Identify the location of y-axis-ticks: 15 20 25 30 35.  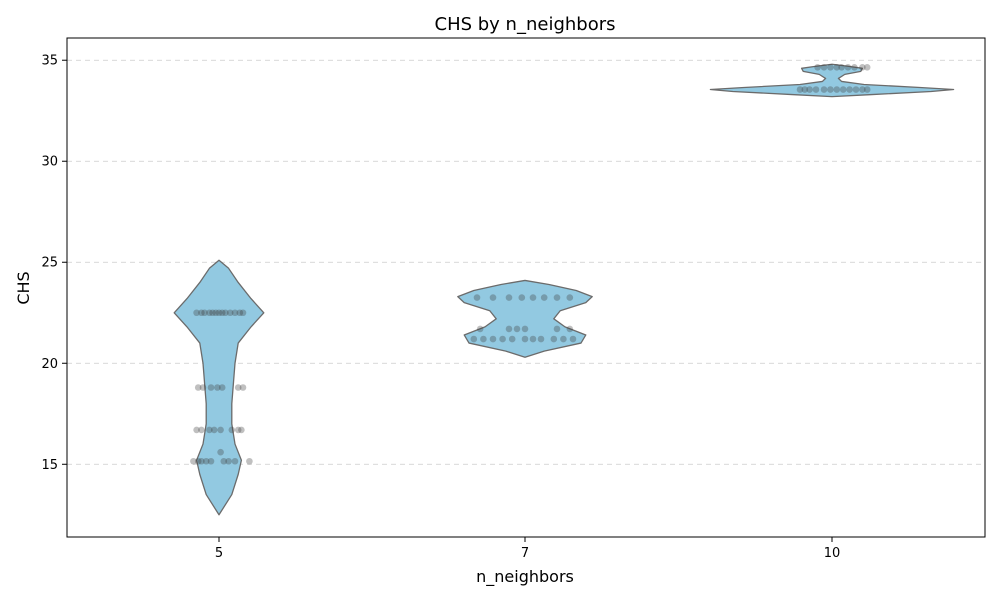
(54, 263).